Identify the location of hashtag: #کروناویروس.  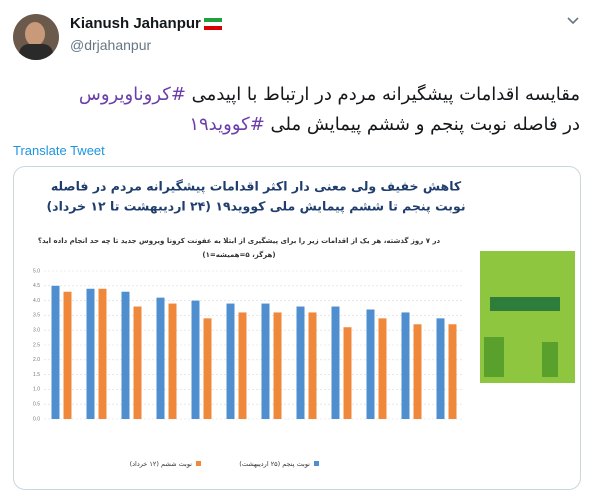
(132, 94).